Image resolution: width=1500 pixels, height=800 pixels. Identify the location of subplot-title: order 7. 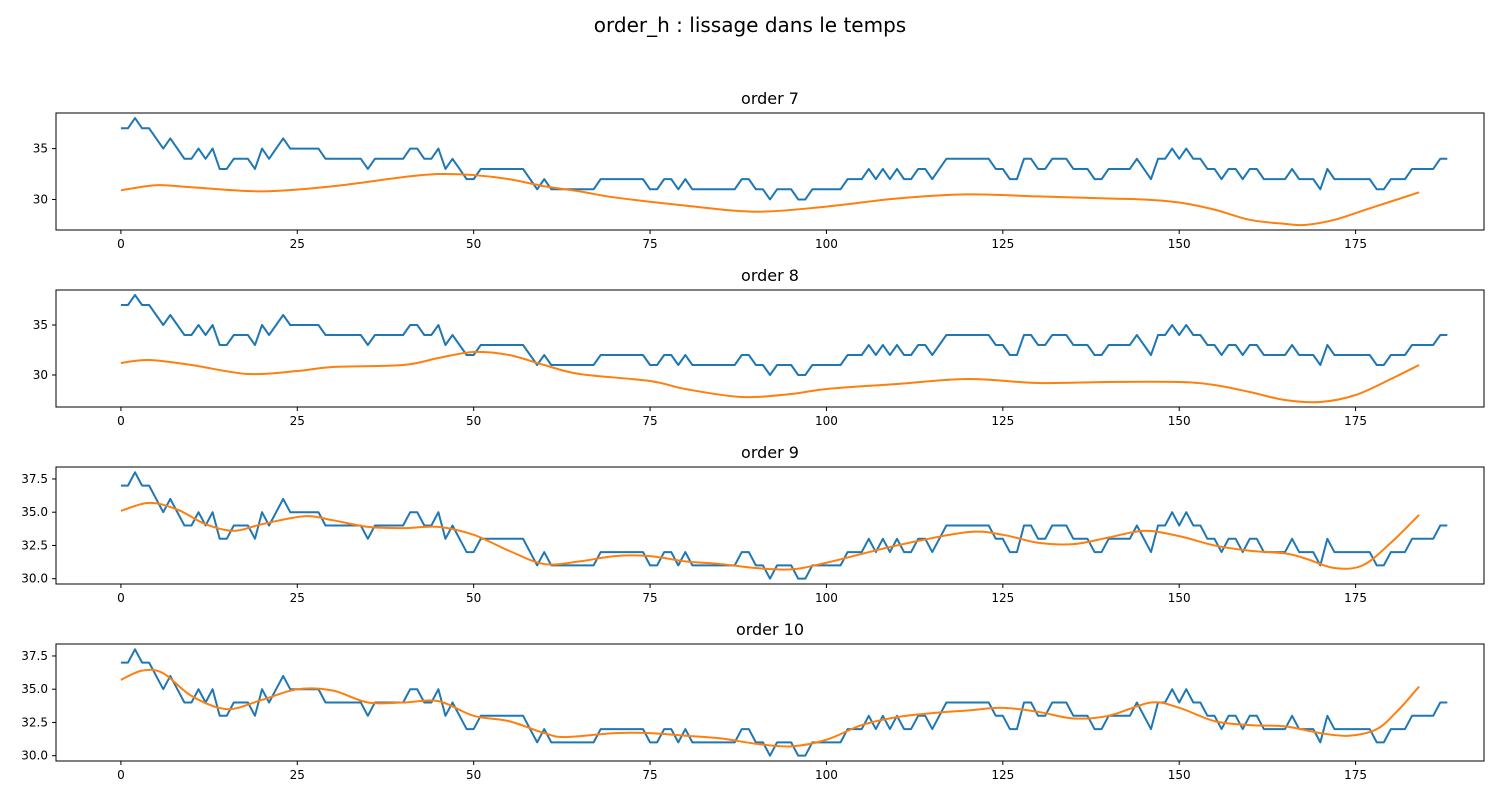
(770, 98).